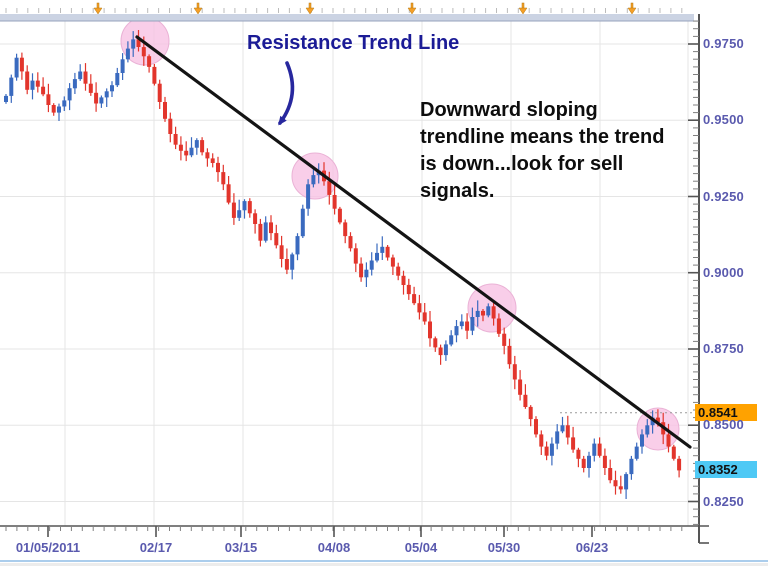  What do you see at coordinates (384, 545) in the screenshot?
I see `bottom-time-axis` at bounding box center [384, 545].